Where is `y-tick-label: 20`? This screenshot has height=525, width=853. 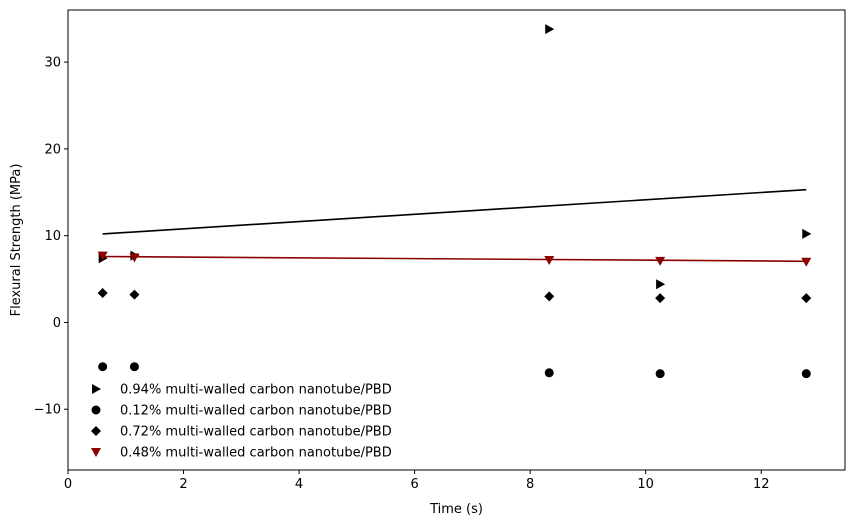 y-tick-label: 20 is located at coordinates (52, 149).